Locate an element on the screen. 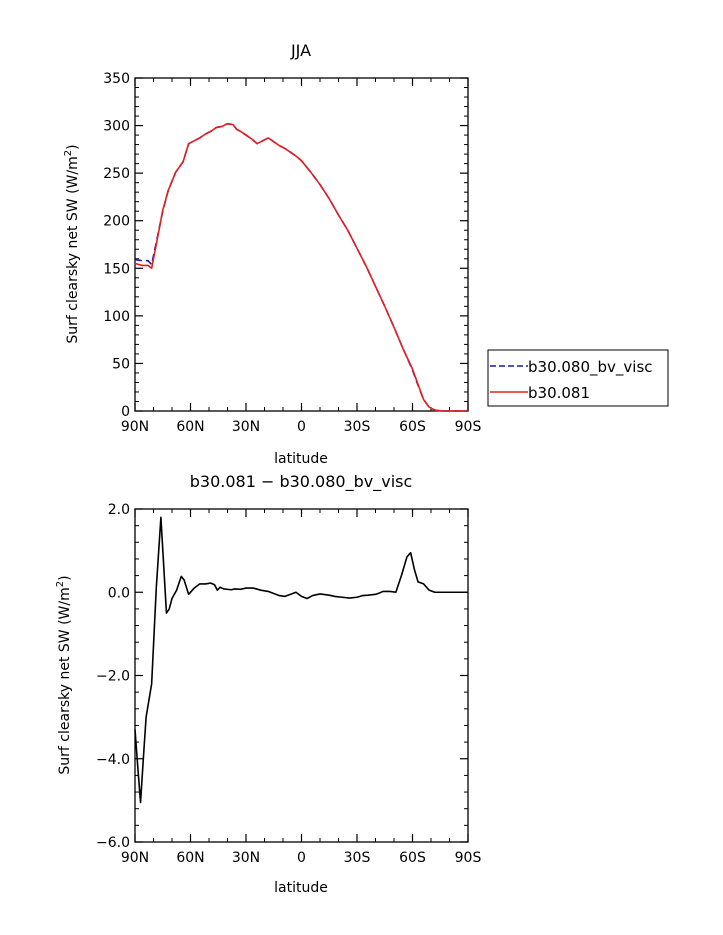 The width and height of the screenshot is (723, 935). y-tick-label: −4.0 is located at coordinates (113, 760).